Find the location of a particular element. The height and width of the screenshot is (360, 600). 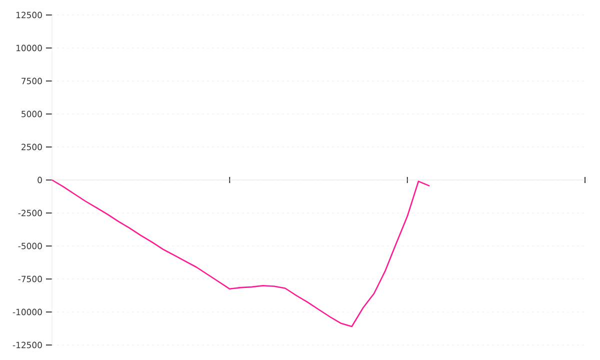

y-tick-label: 0 is located at coordinates (40, 180).